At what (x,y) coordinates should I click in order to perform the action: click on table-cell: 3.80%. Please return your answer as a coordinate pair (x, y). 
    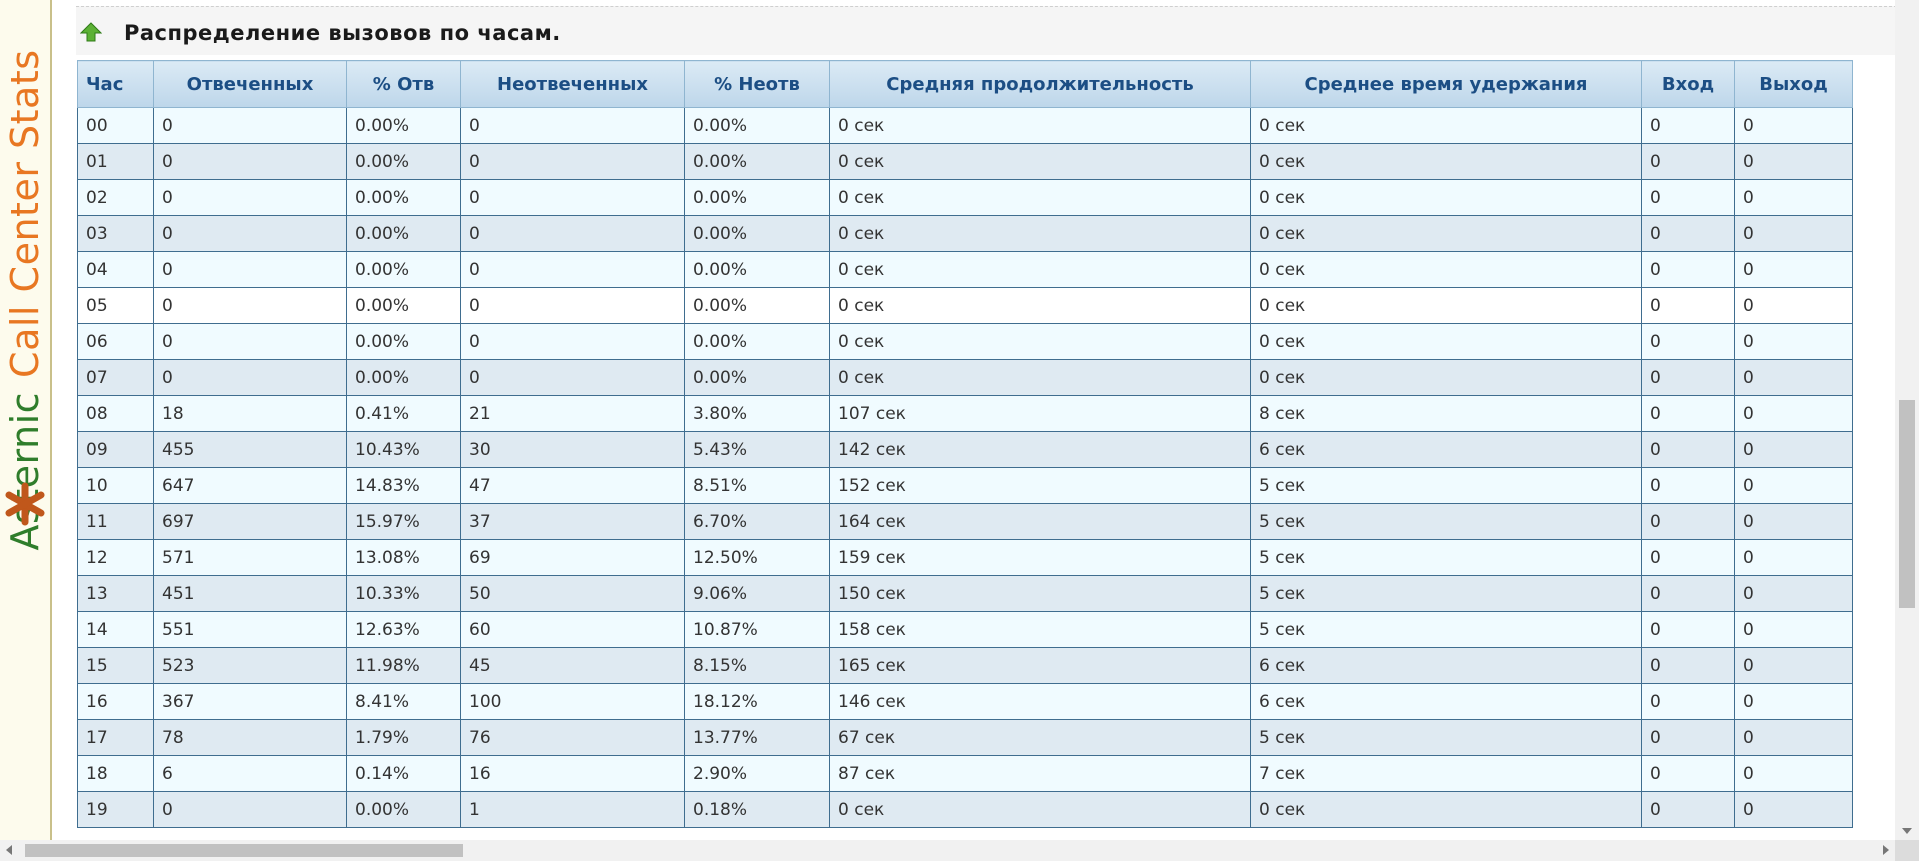
    Looking at the image, I should click on (757, 413).